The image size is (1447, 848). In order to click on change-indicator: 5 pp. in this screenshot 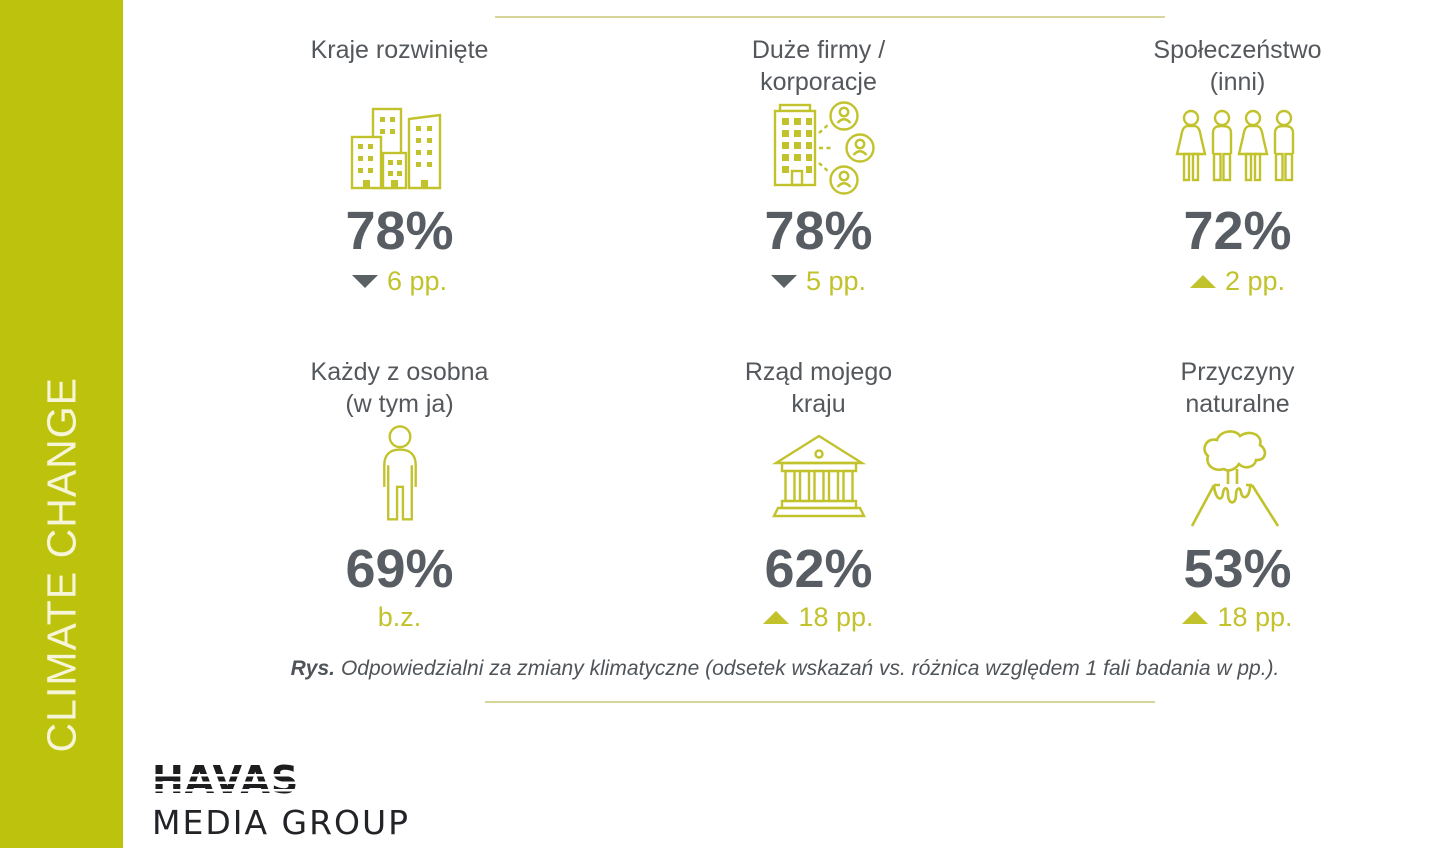, I will do `click(818, 281)`.